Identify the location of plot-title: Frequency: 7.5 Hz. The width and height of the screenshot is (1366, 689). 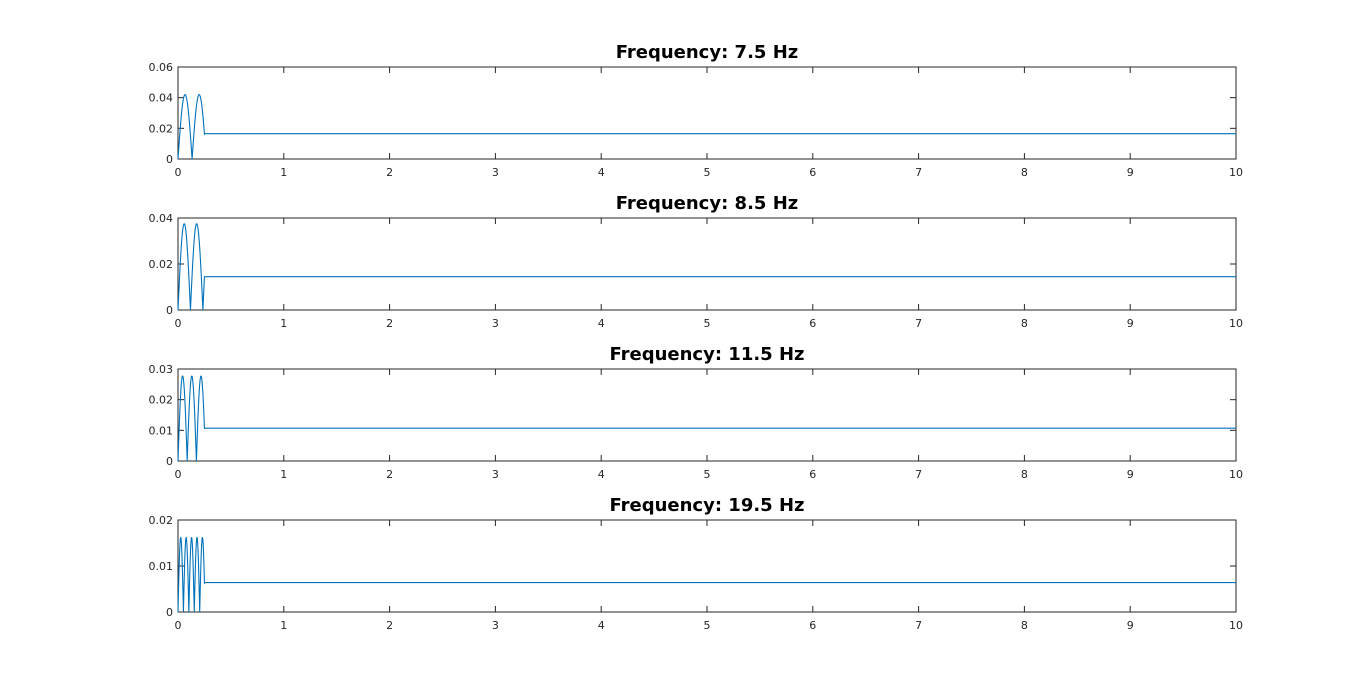
(707, 52).